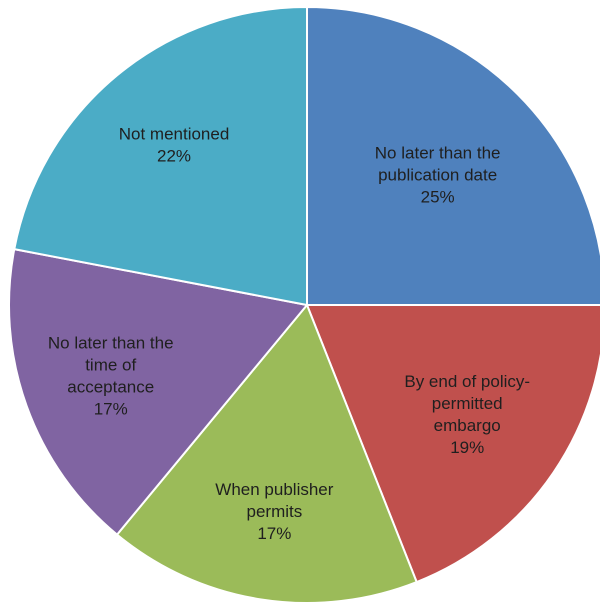  Describe the element at coordinates (110, 365) in the screenshot. I see `pie-slice-label-line: time of` at that location.